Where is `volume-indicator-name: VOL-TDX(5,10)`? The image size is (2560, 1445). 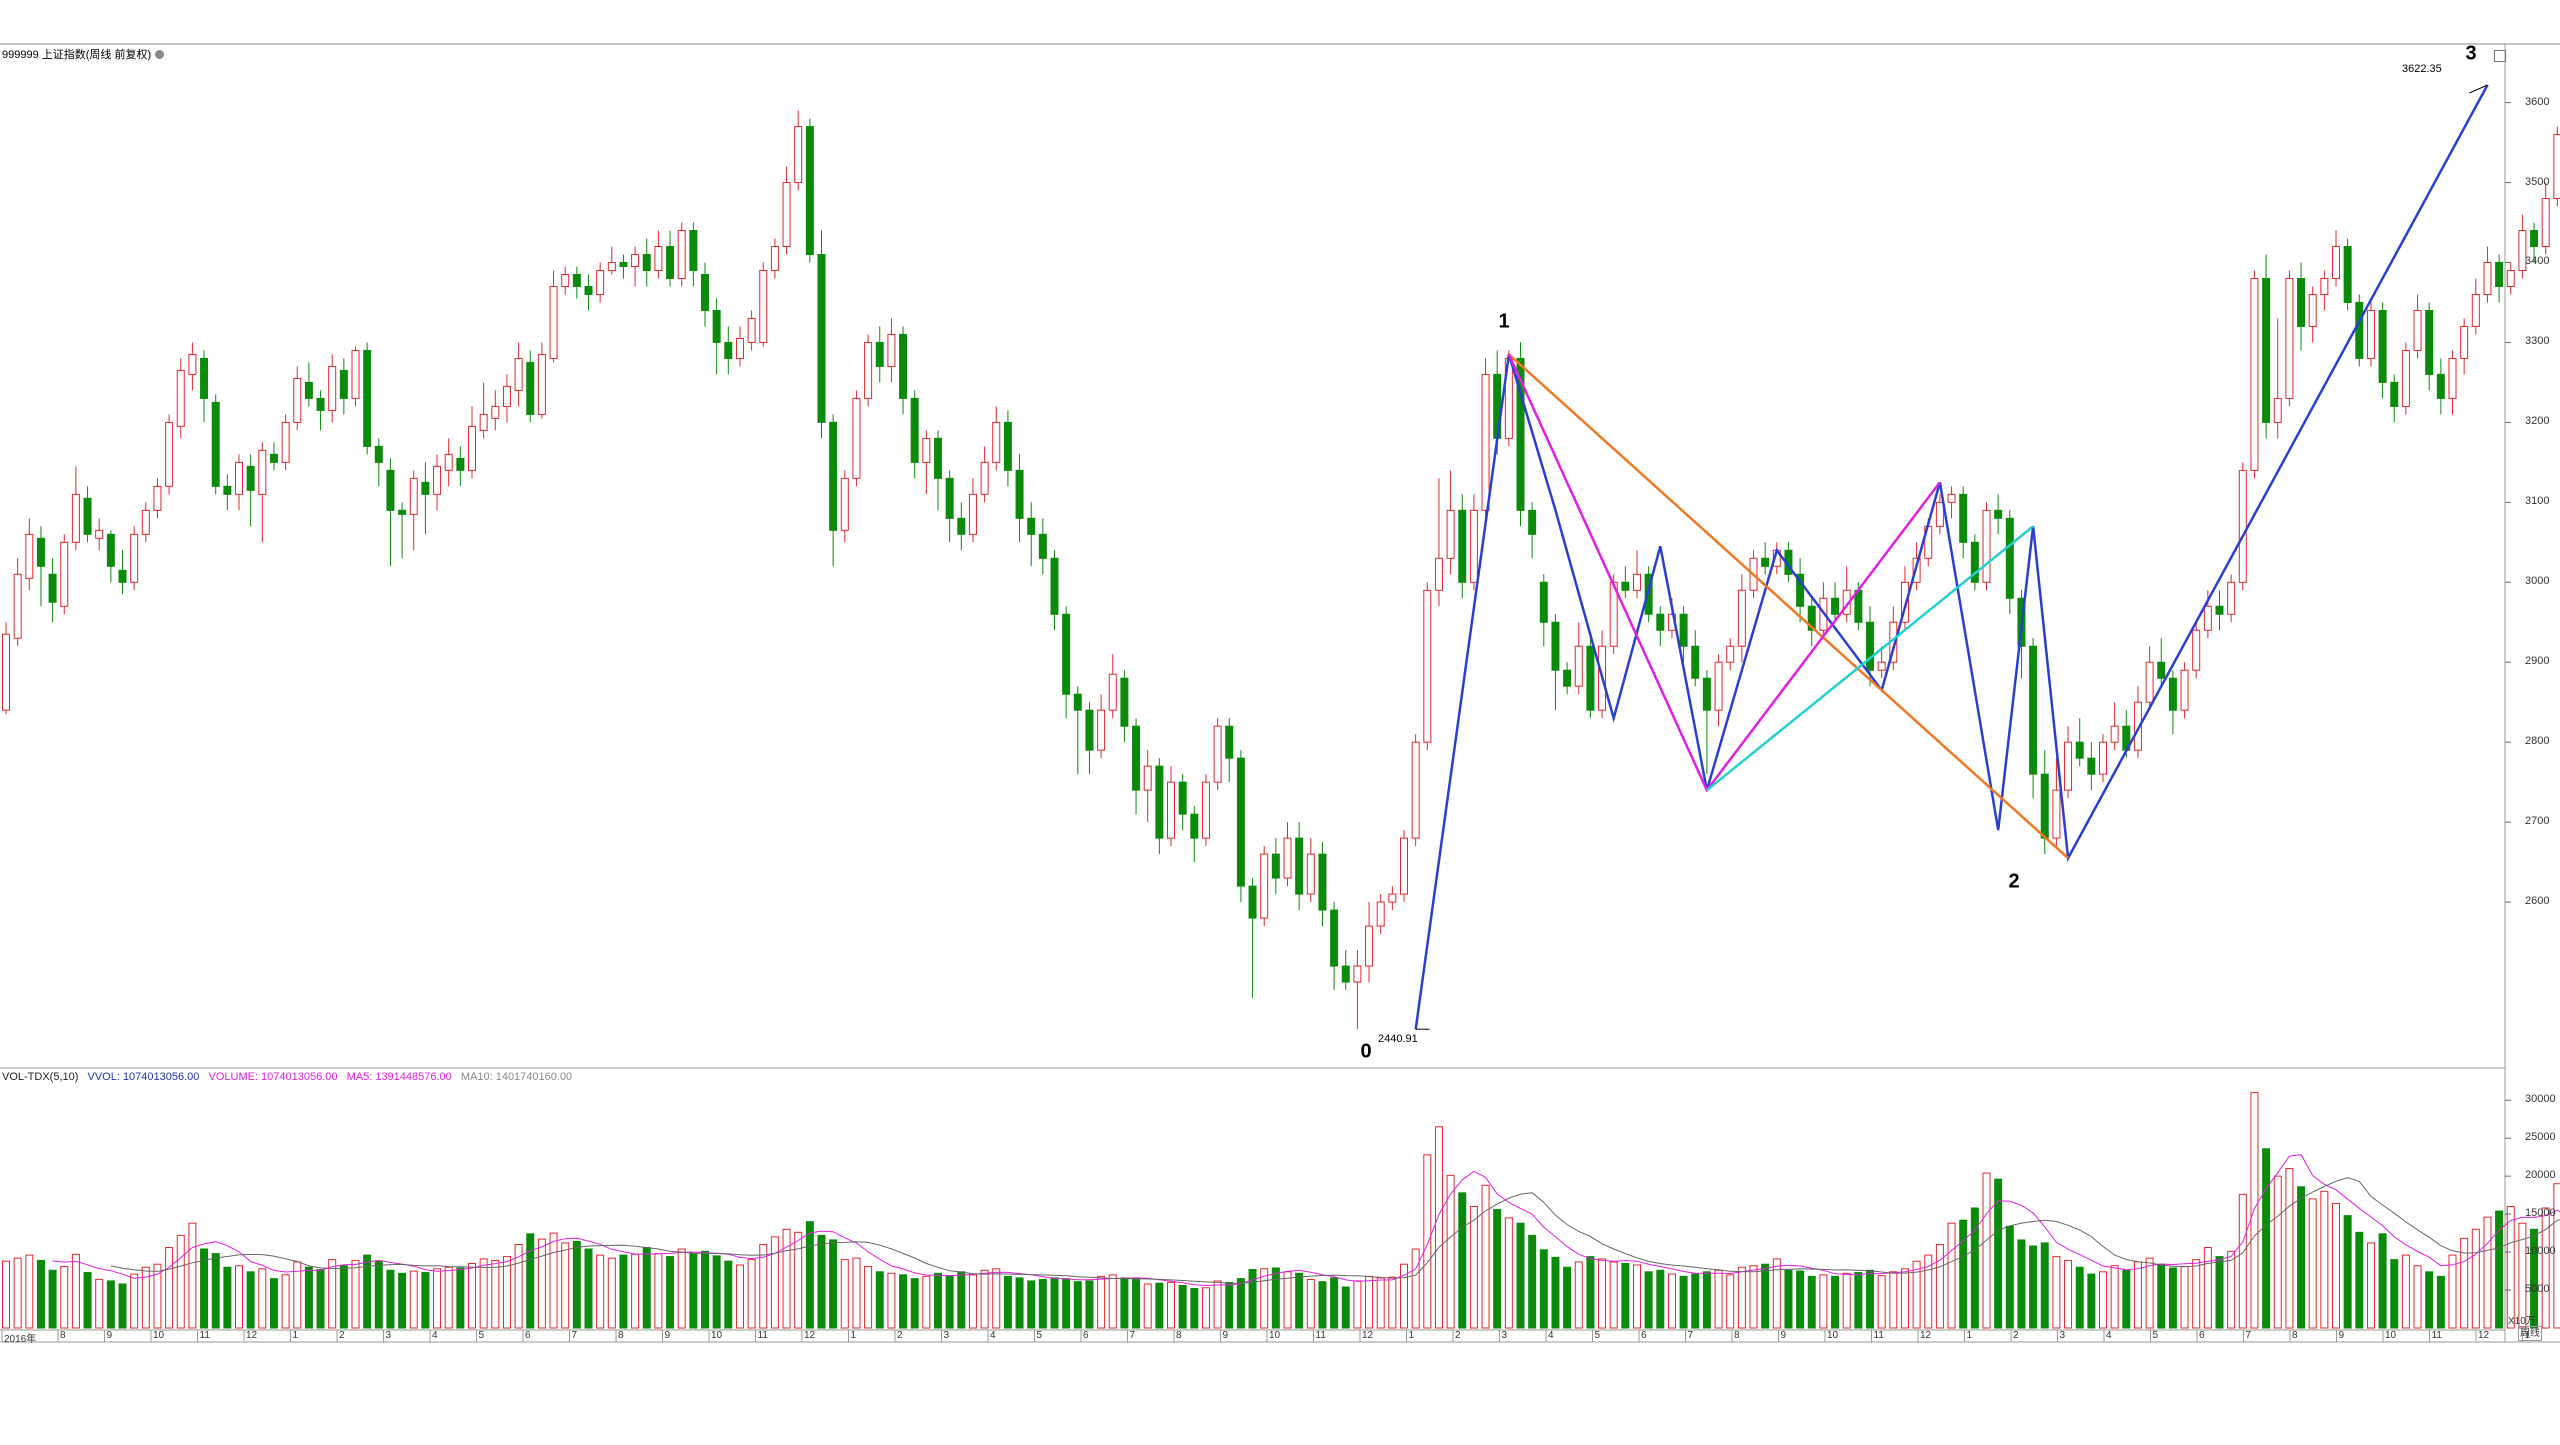 volume-indicator-name: VOL-TDX(5,10) is located at coordinates (40, 1077).